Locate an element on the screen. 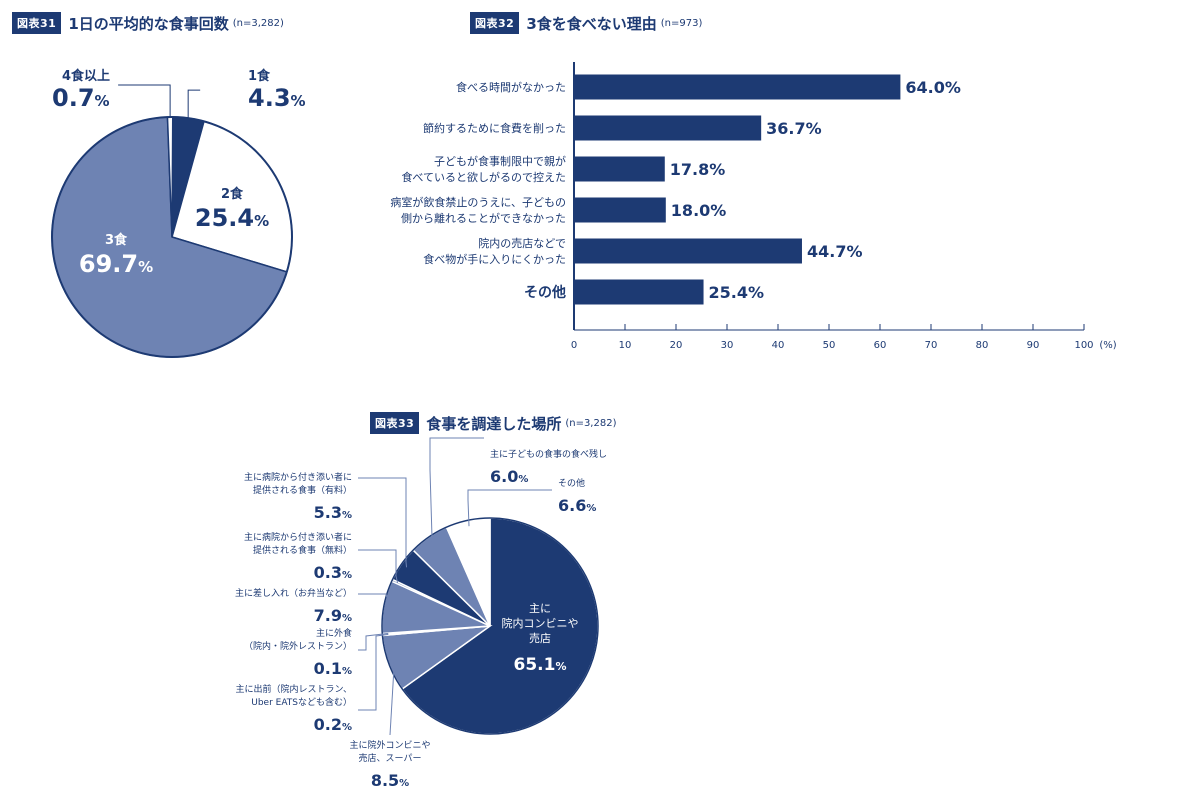 Image resolution: width=1200 pixels, height=790 pixels. slice-value: 25.4% is located at coordinates (232, 218).